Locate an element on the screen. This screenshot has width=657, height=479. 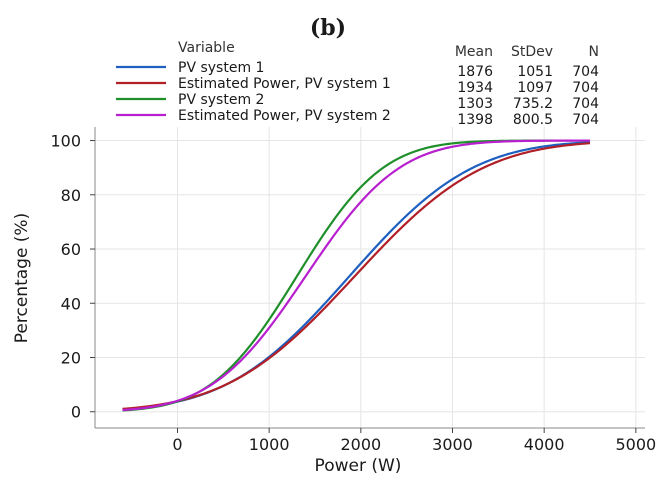
legend-mean-value: 1934 is located at coordinates (475, 88).